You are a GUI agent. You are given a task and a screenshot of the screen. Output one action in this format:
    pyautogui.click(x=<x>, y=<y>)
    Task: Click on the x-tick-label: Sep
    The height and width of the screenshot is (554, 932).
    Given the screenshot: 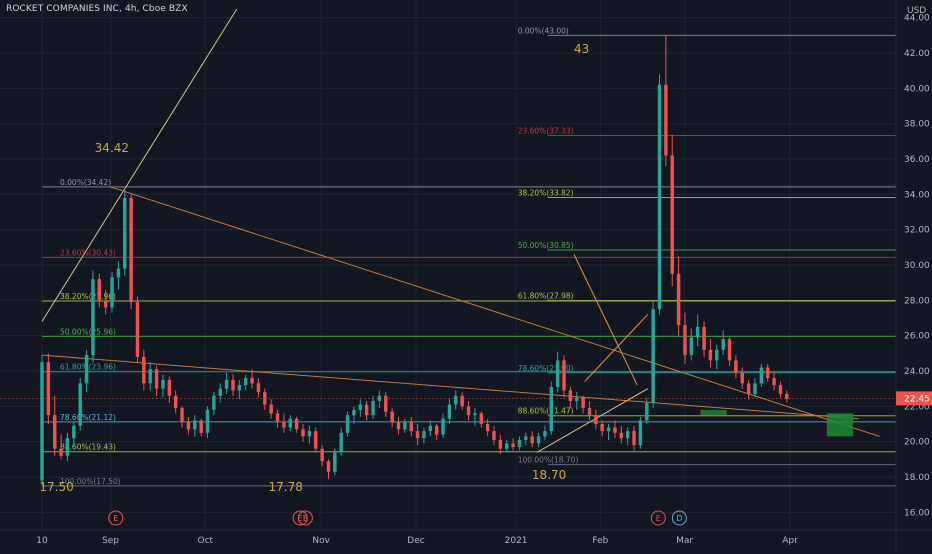 What is the action you would take?
    pyautogui.click(x=110, y=541)
    